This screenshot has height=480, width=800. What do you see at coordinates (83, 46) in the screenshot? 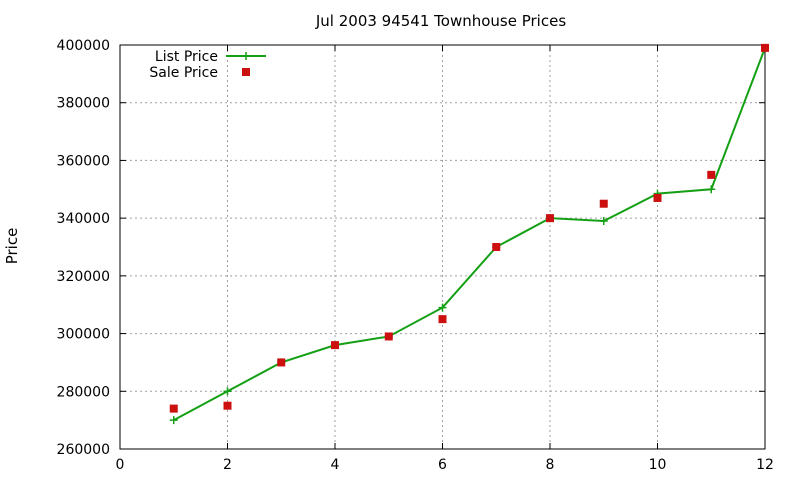
I see `y-tick-label: 400000` at bounding box center [83, 46].